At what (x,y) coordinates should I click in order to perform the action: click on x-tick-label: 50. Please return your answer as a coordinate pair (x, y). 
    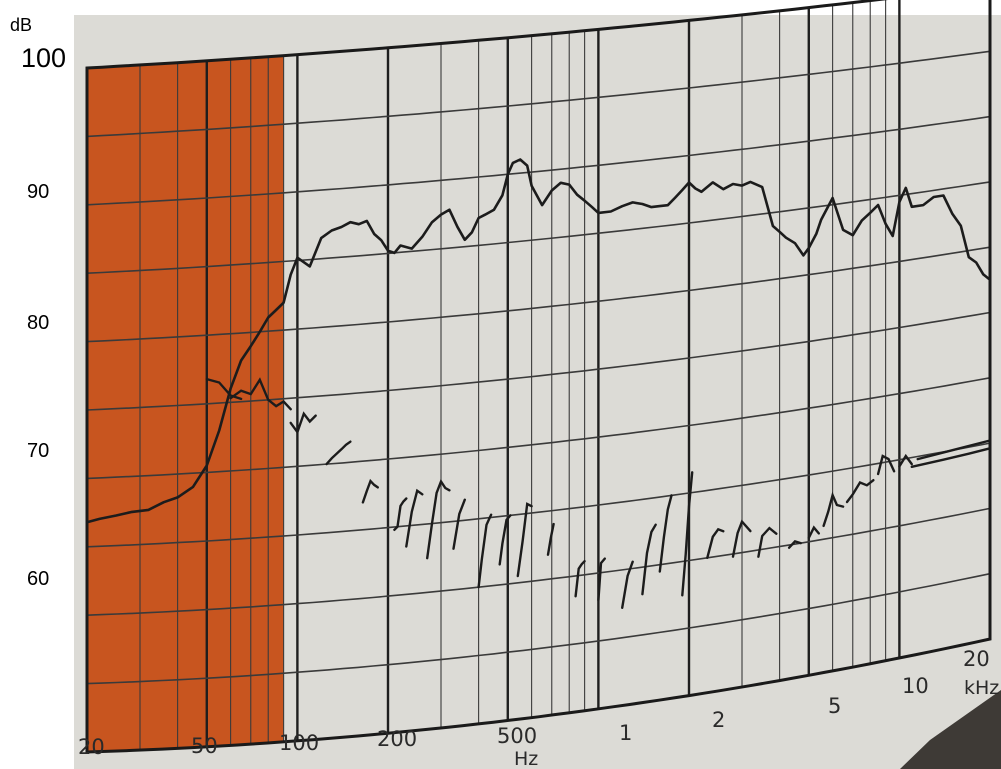
    Looking at the image, I should click on (204, 746).